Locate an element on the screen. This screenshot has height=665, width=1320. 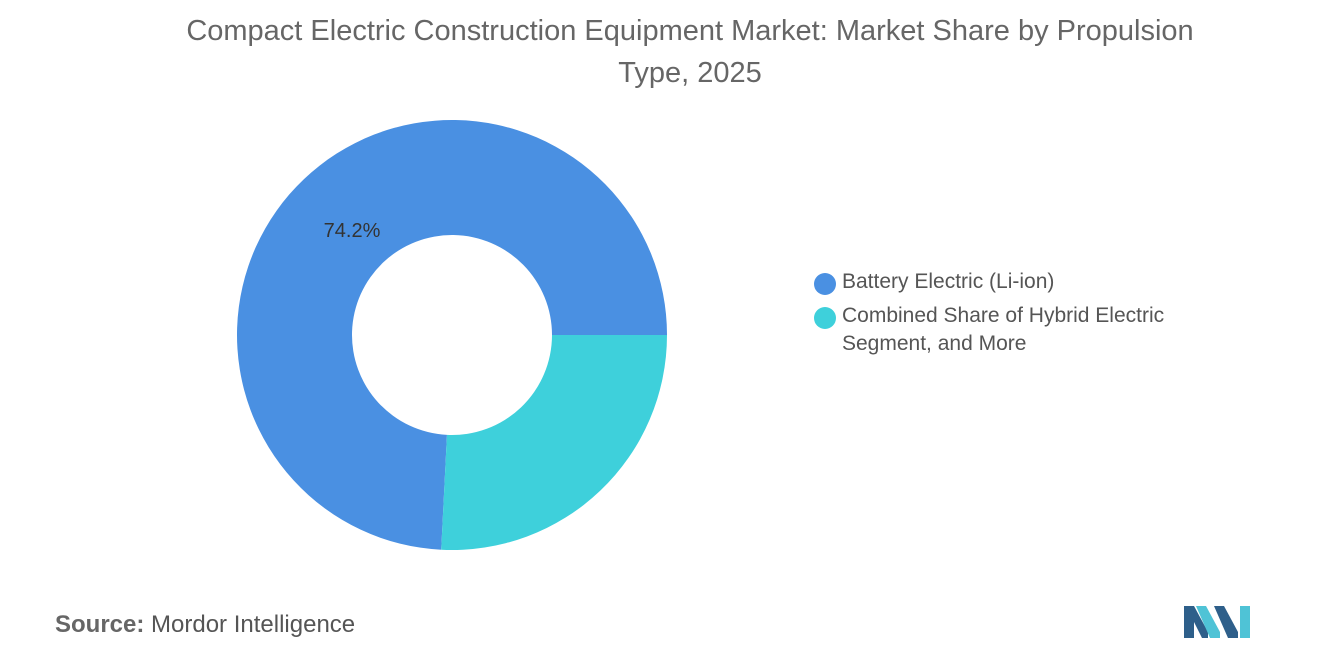
legend-swatch-hybrid-electric is located at coordinates (825, 318).